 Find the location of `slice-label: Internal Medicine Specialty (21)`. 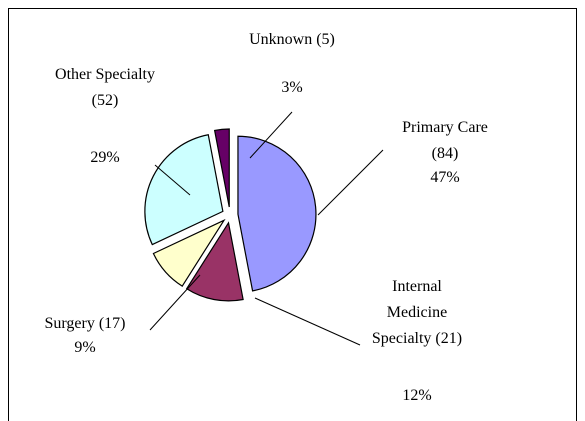

slice-label: Internal Medicine Specialty (21) is located at coordinates (417, 312).